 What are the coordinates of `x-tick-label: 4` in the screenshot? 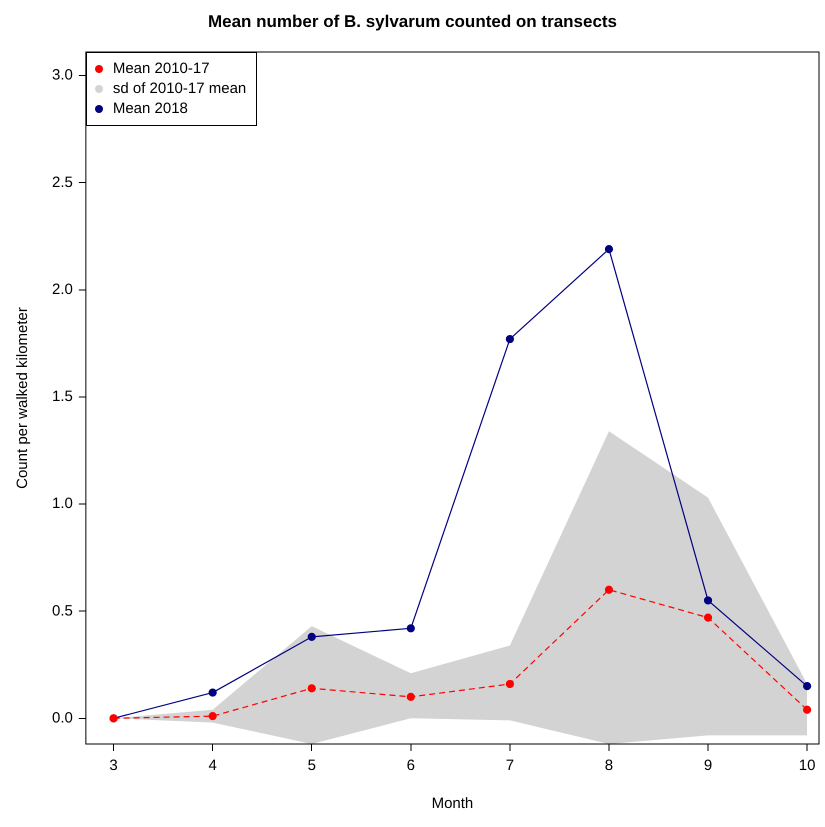 It's located at (212, 765).